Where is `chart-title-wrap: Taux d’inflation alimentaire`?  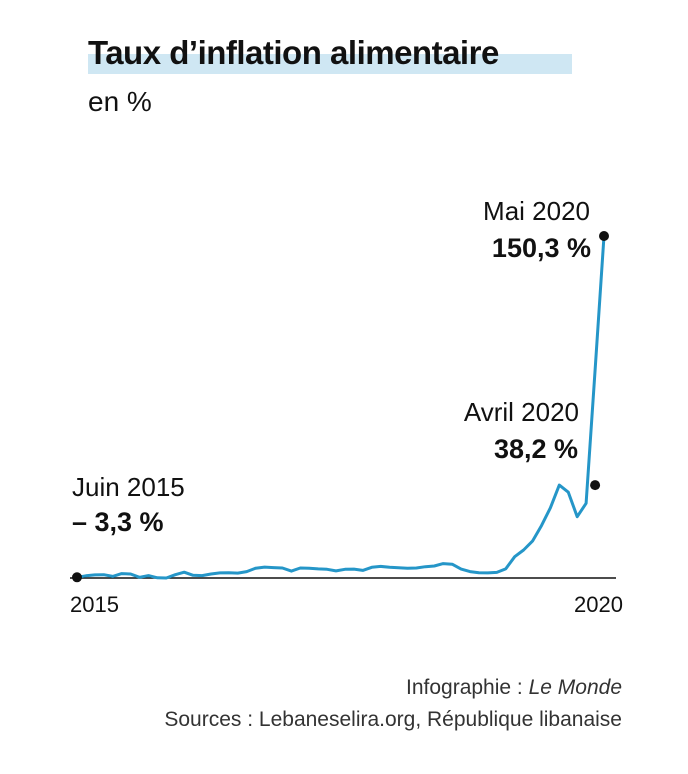 chart-title-wrap: Taux d’inflation alimentaire is located at coordinates (330, 54).